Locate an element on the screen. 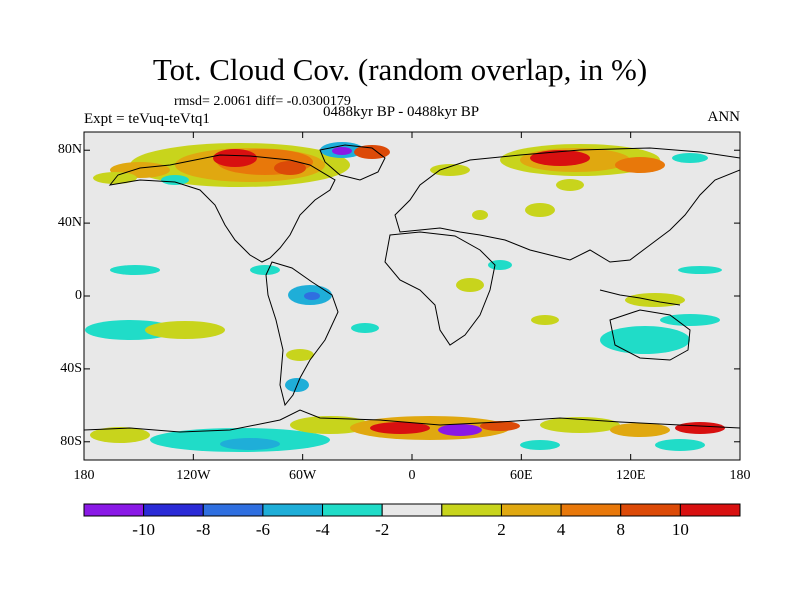 This screenshot has width=800, height=600. patch-indian-yellow is located at coordinates (545, 320).